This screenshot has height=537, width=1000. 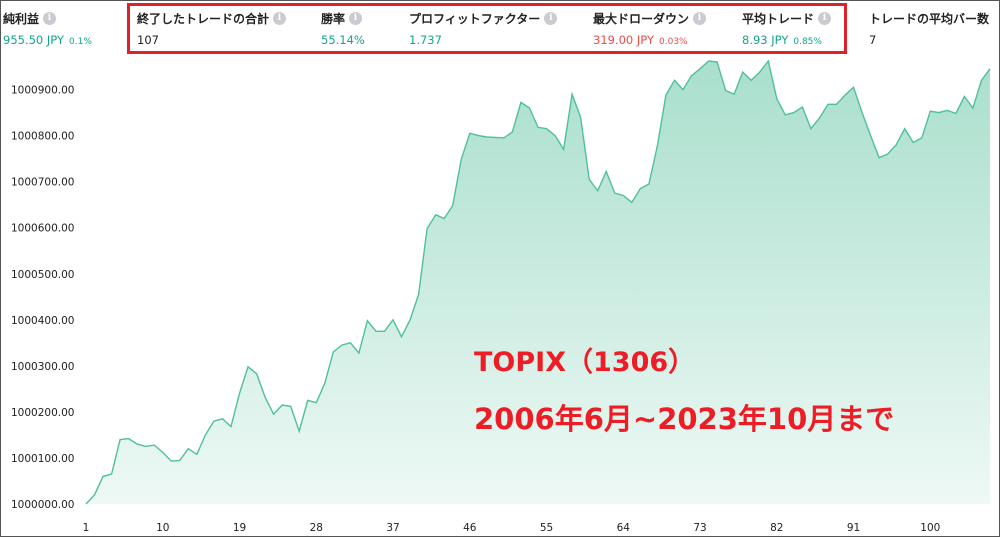 What do you see at coordinates (929, 28) in the screenshot?
I see `stat-avg-bars-in-trade: トレードの平均バー数 7` at bounding box center [929, 28].